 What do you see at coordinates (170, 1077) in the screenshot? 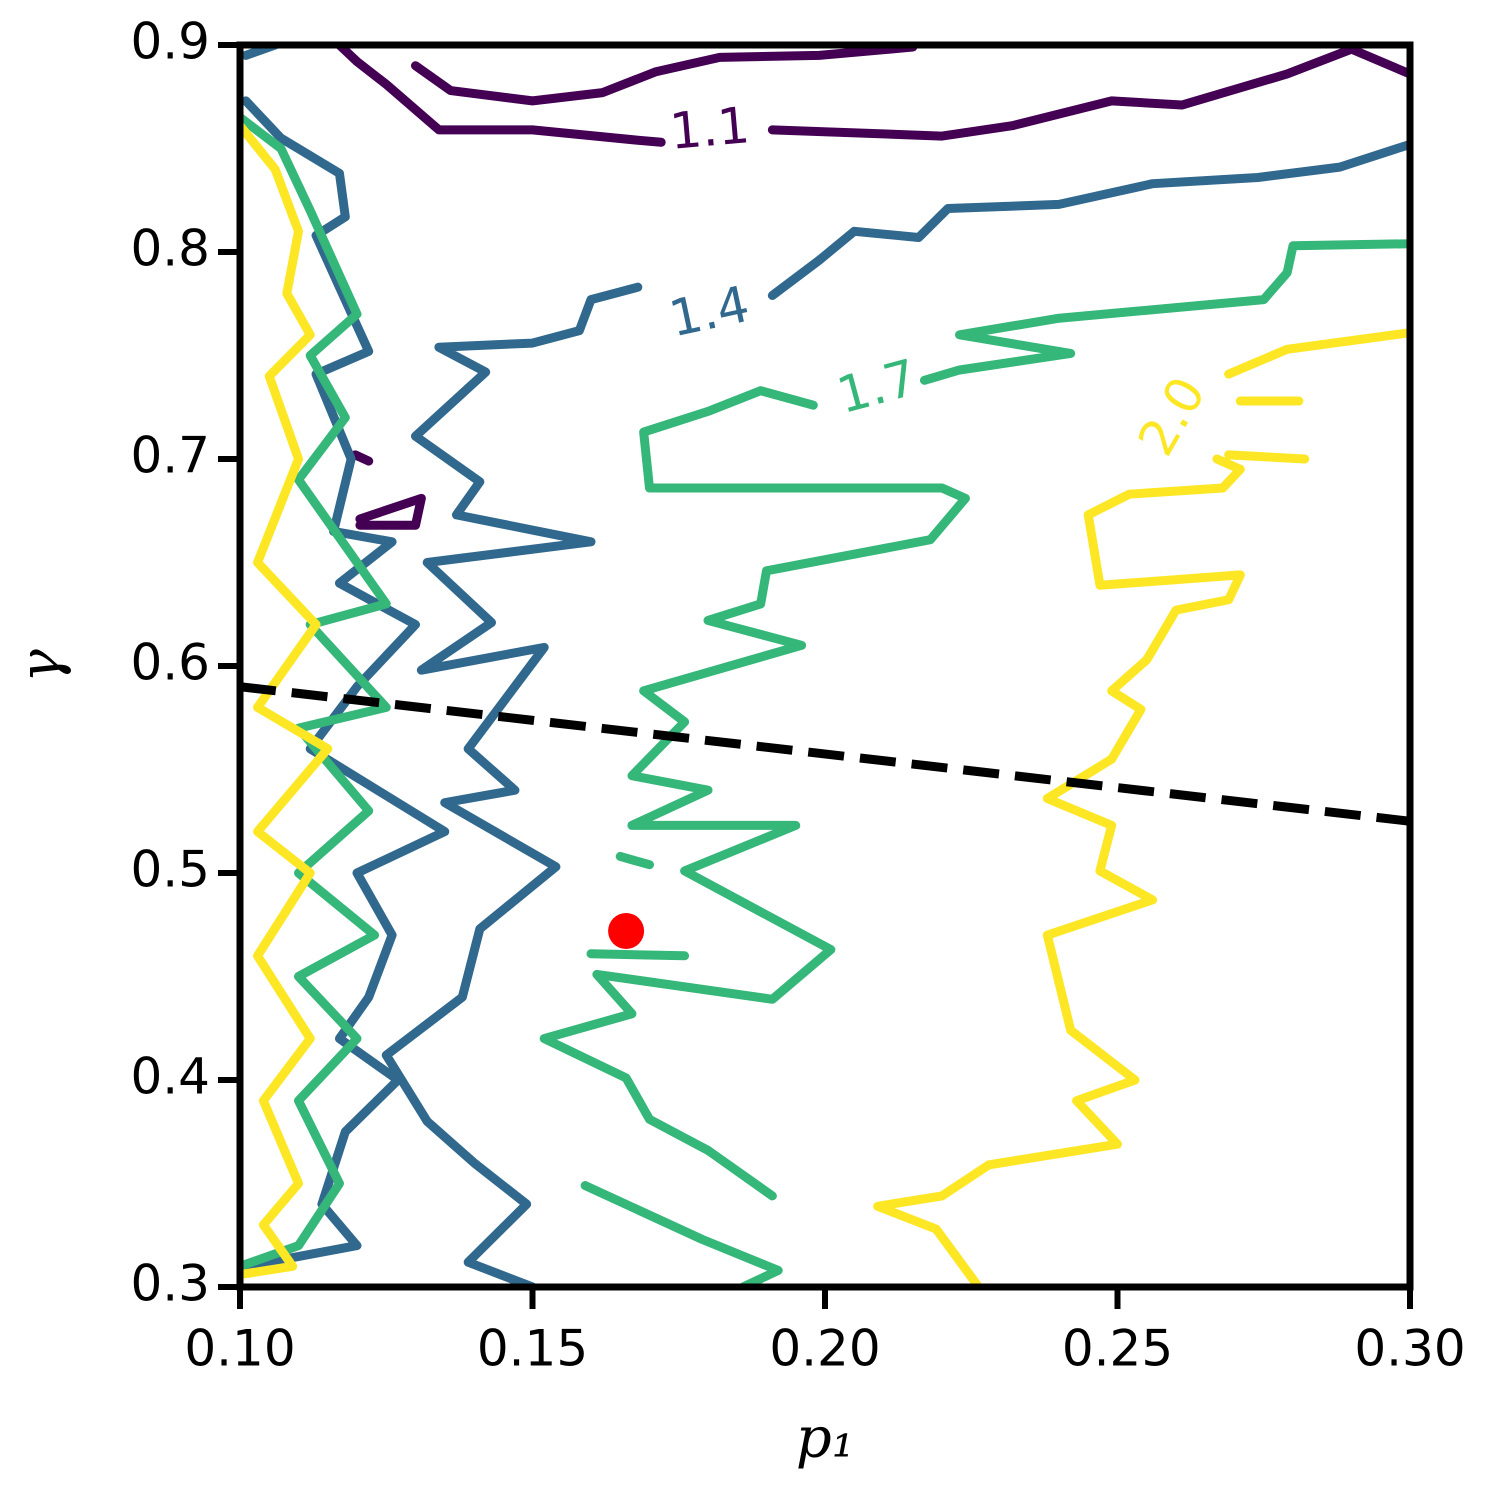
I see `y-tick-label: 0.4` at bounding box center [170, 1077].